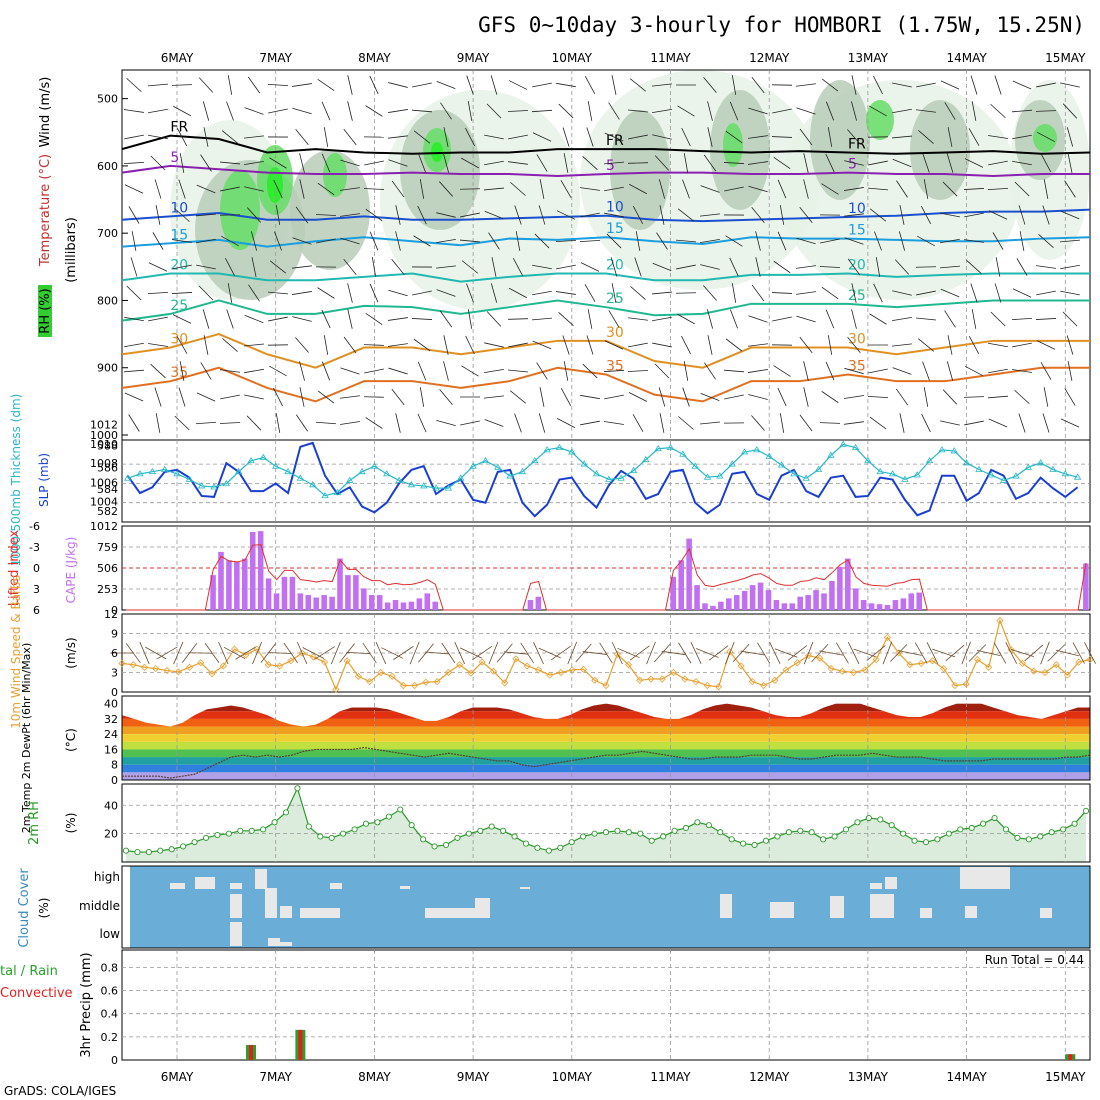 The image size is (1100, 1100). I want to click on precip-conv-legend: Convective, so click(36, 993).